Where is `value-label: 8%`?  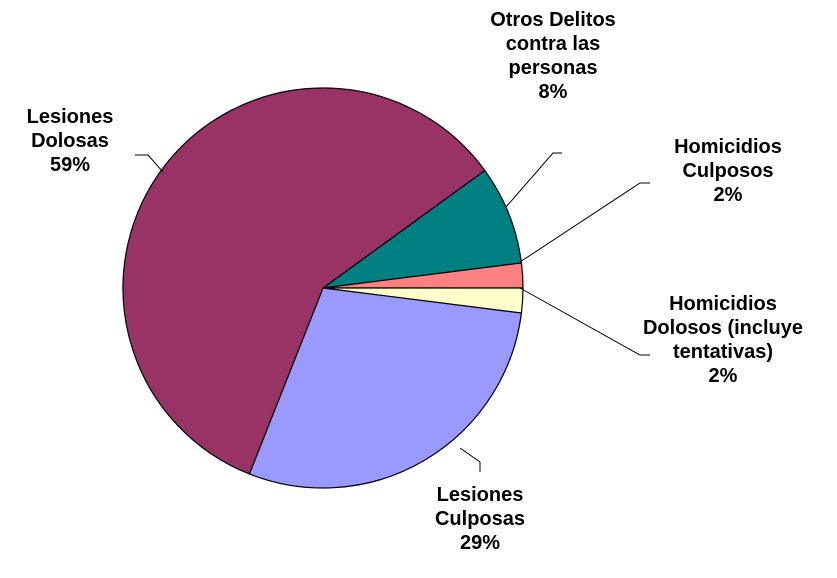 value-label: 8% is located at coordinates (553, 92).